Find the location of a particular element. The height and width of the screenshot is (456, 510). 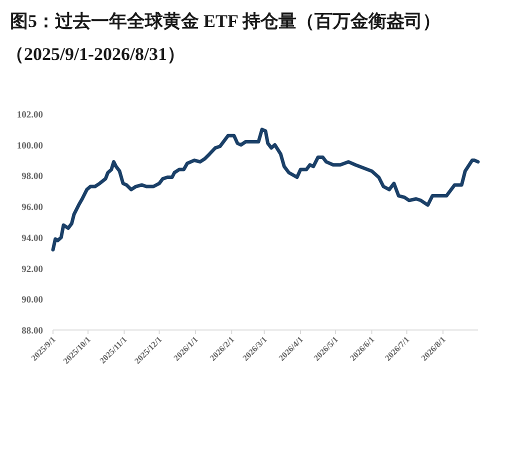

y-tick-label: 90.00 is located at coordinates (33, 301).